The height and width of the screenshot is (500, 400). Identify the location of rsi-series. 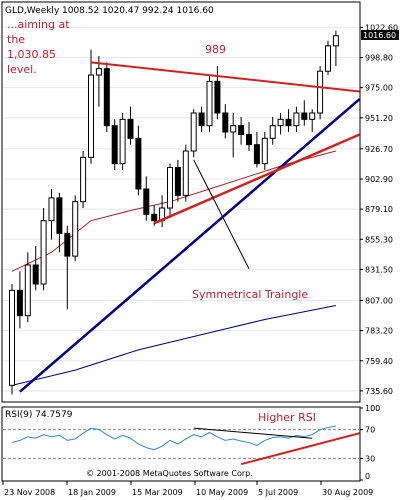
(185, 445).